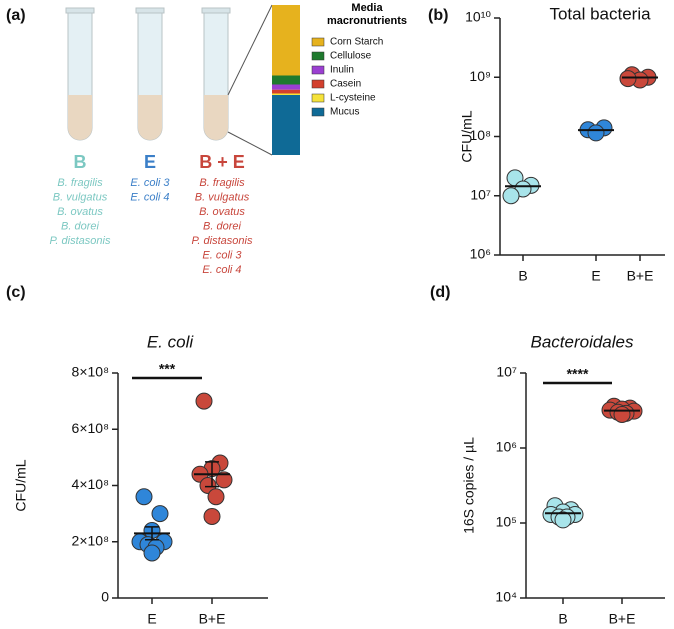 Image resolution: width=674 pixels, height=629 pixels. Describe the element at coordinates (222, 162) in the screenshot. I see `group-label: B + E` at that location.